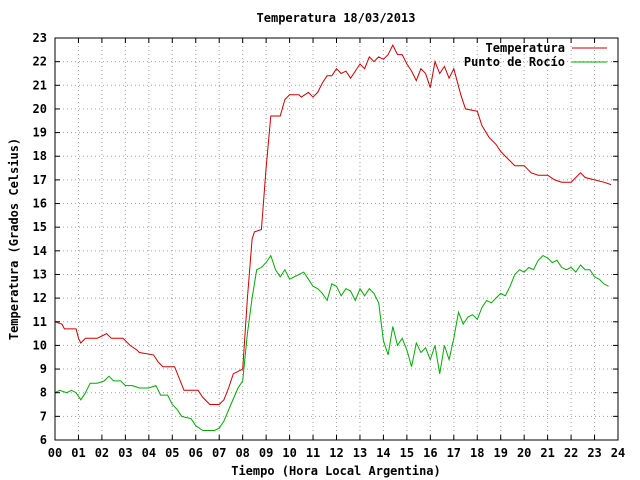 This screenshot has width=640, height=480. What do you see at coordinates (618, 453) in the screenshot?
I see `x-tick-label: 24` at bounding box center [618, 453].